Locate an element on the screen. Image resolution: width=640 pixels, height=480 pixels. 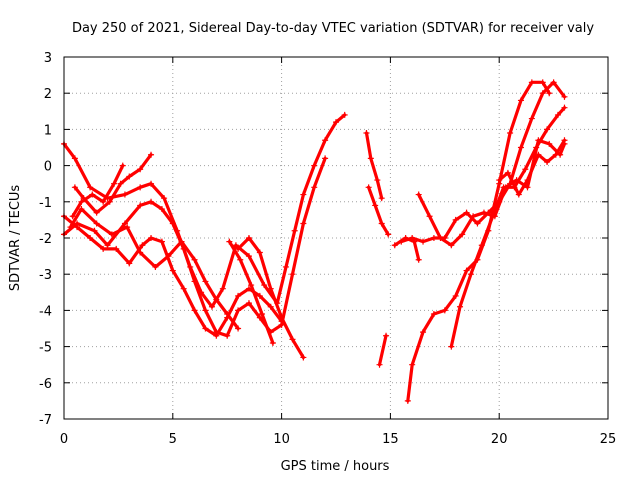
series-line-sat-j is located at coordinates (378, 210).